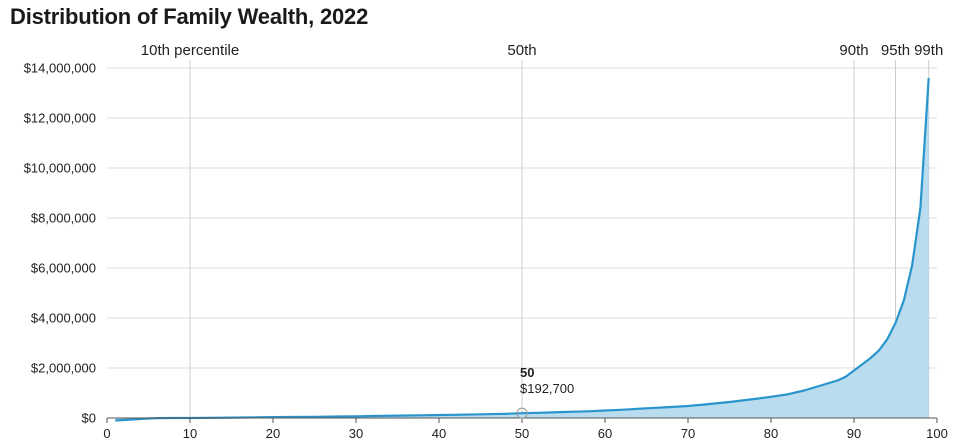 This screenshot has width=956, height=447. What do you see at coordinates (189, 16) in the screenshot?
I see `chart-title: Distribution of Family Wealth, 2022` at bounding box center [189, 16].